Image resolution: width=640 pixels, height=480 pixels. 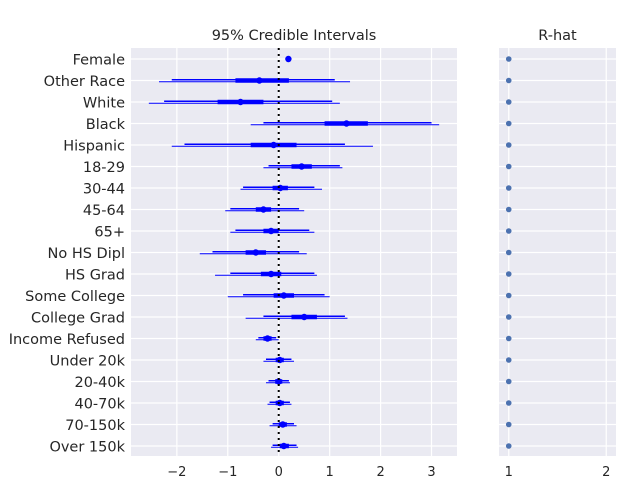 I want to click on x-tick-label: −1, so click(x=227, y=472).